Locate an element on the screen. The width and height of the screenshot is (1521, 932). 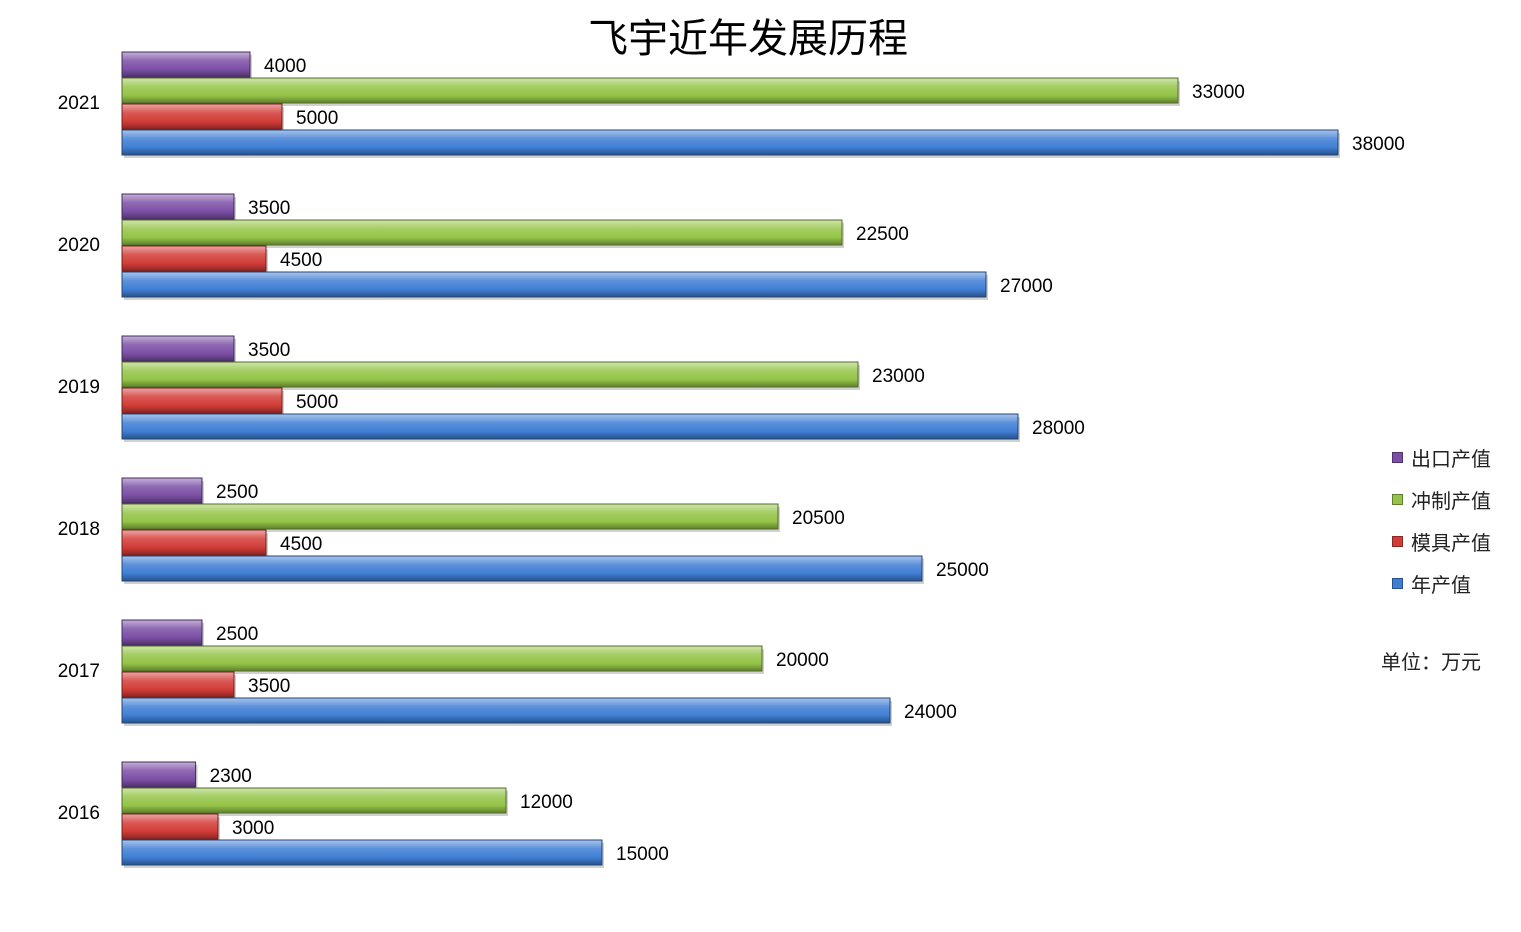
value-label-mold-2019: 5000 is located at coordinates (317, 402).